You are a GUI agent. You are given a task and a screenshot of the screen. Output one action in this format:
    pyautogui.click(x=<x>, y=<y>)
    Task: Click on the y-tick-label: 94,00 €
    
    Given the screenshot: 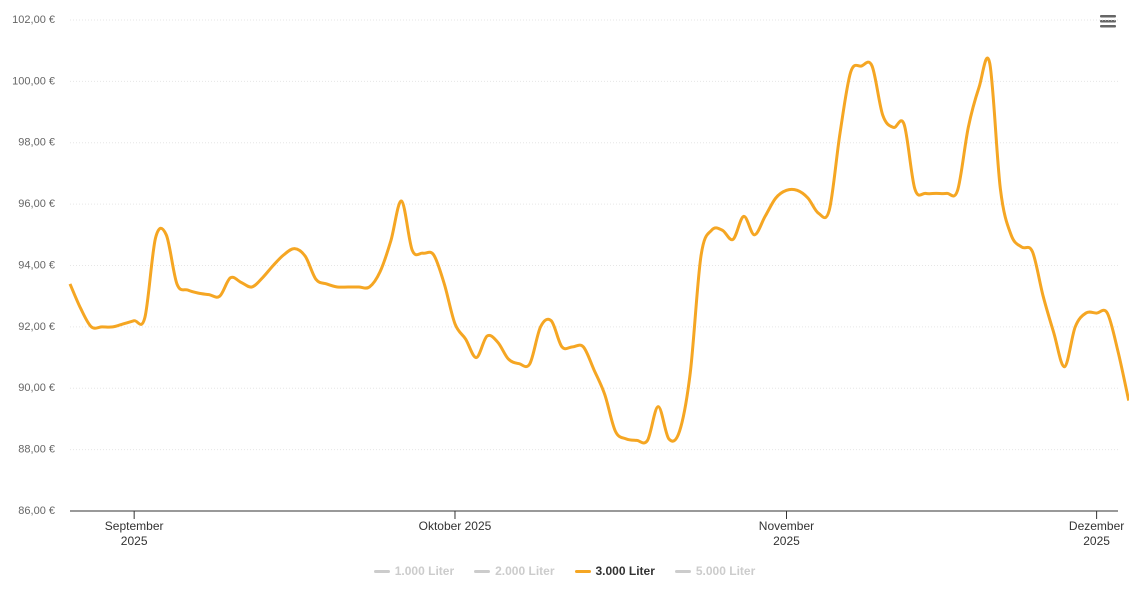 What is the action you would take?
    pyautogui.click(x=36, y=265)
    